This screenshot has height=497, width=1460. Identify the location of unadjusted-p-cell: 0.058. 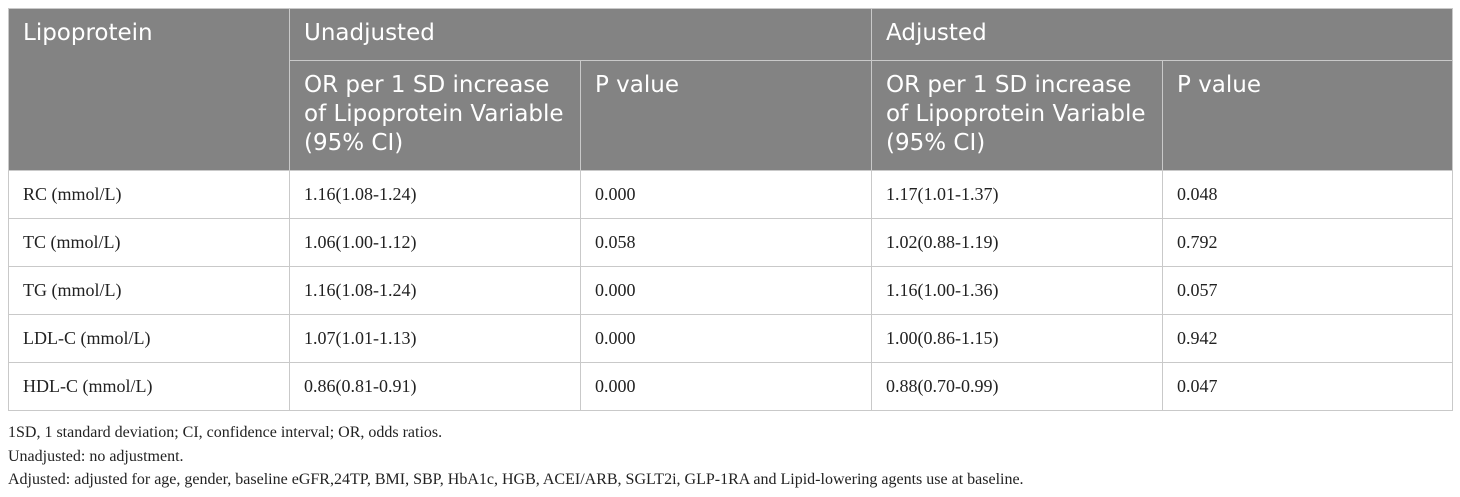
(726, 242).